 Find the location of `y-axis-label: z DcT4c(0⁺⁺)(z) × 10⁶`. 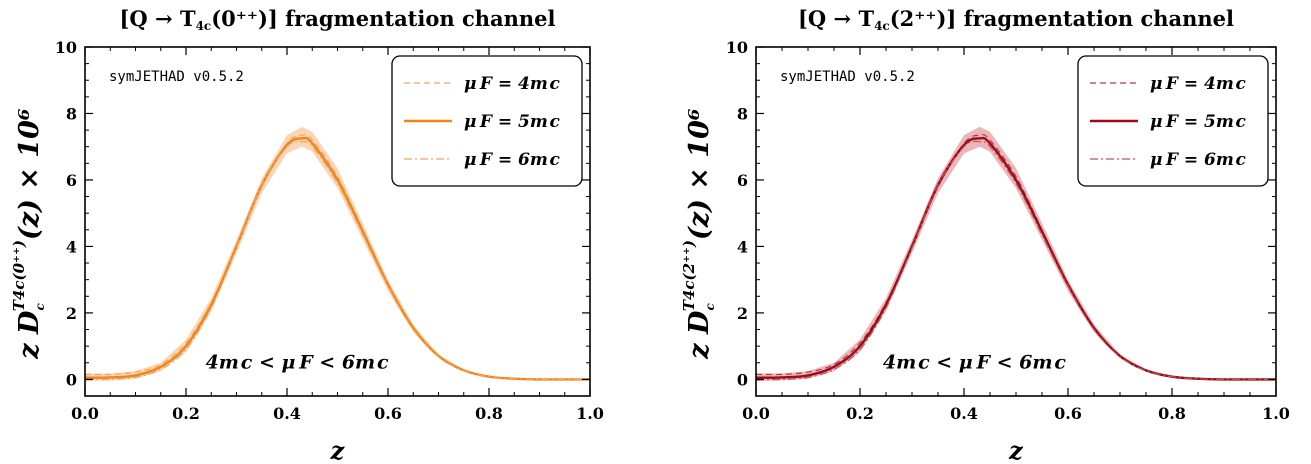

y-axis-label: z DcT4c(0⁺⁺)(z) × 10⁶ is located at coordinates (28, 234).